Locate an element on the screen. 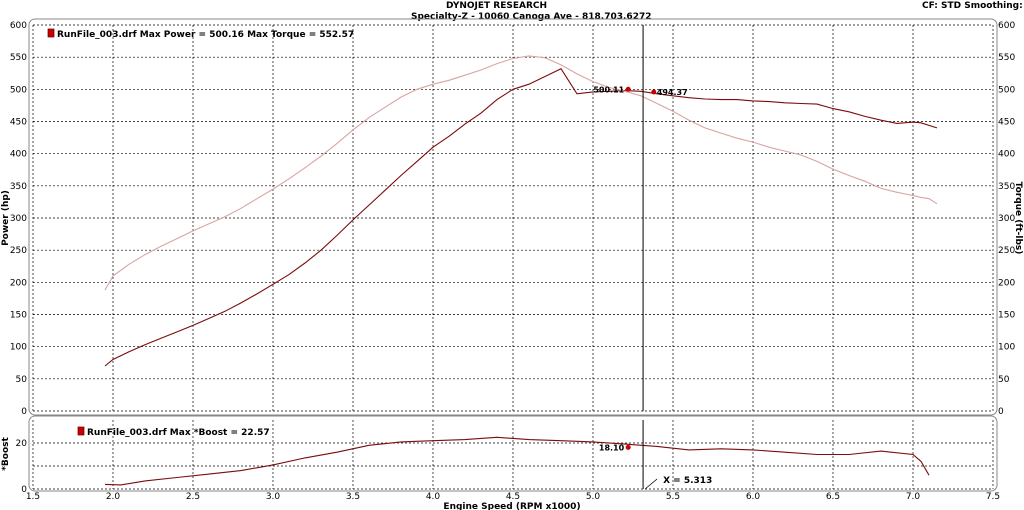 This screenshot has height=510, width=1024. y-axis-label-left: Power (hp) is located at coordinates (6, 218).